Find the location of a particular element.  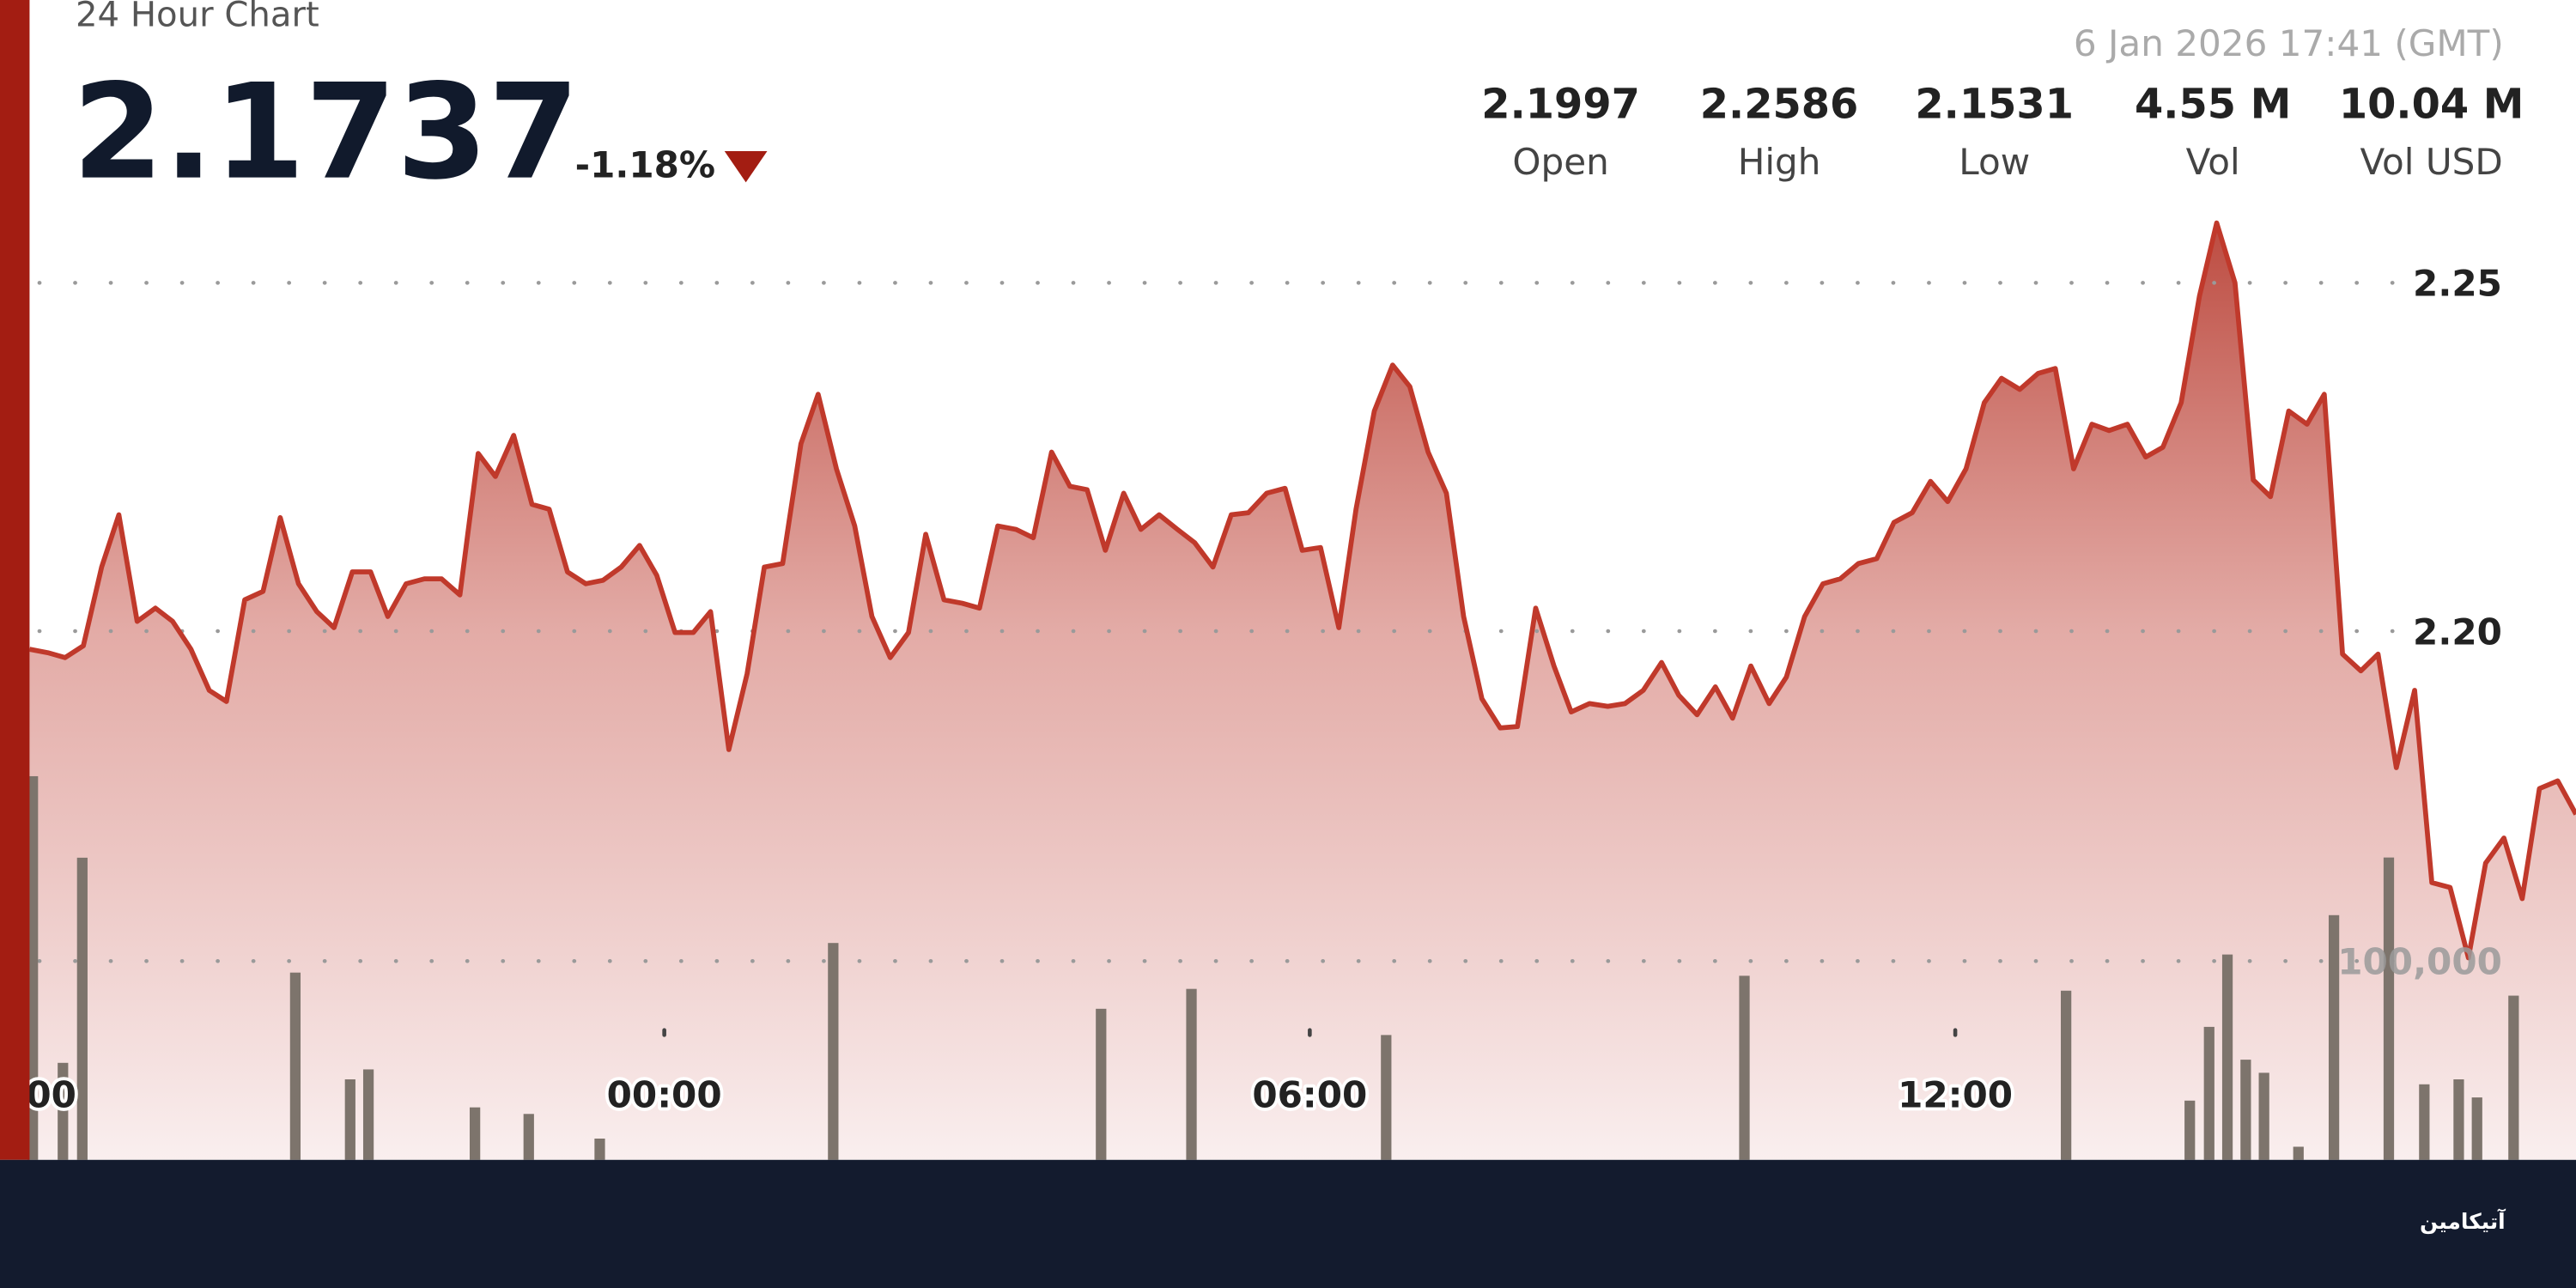

timestamp: 6 Jan 2026 17:41 (GMT) is located at coordinates (2289, 43).